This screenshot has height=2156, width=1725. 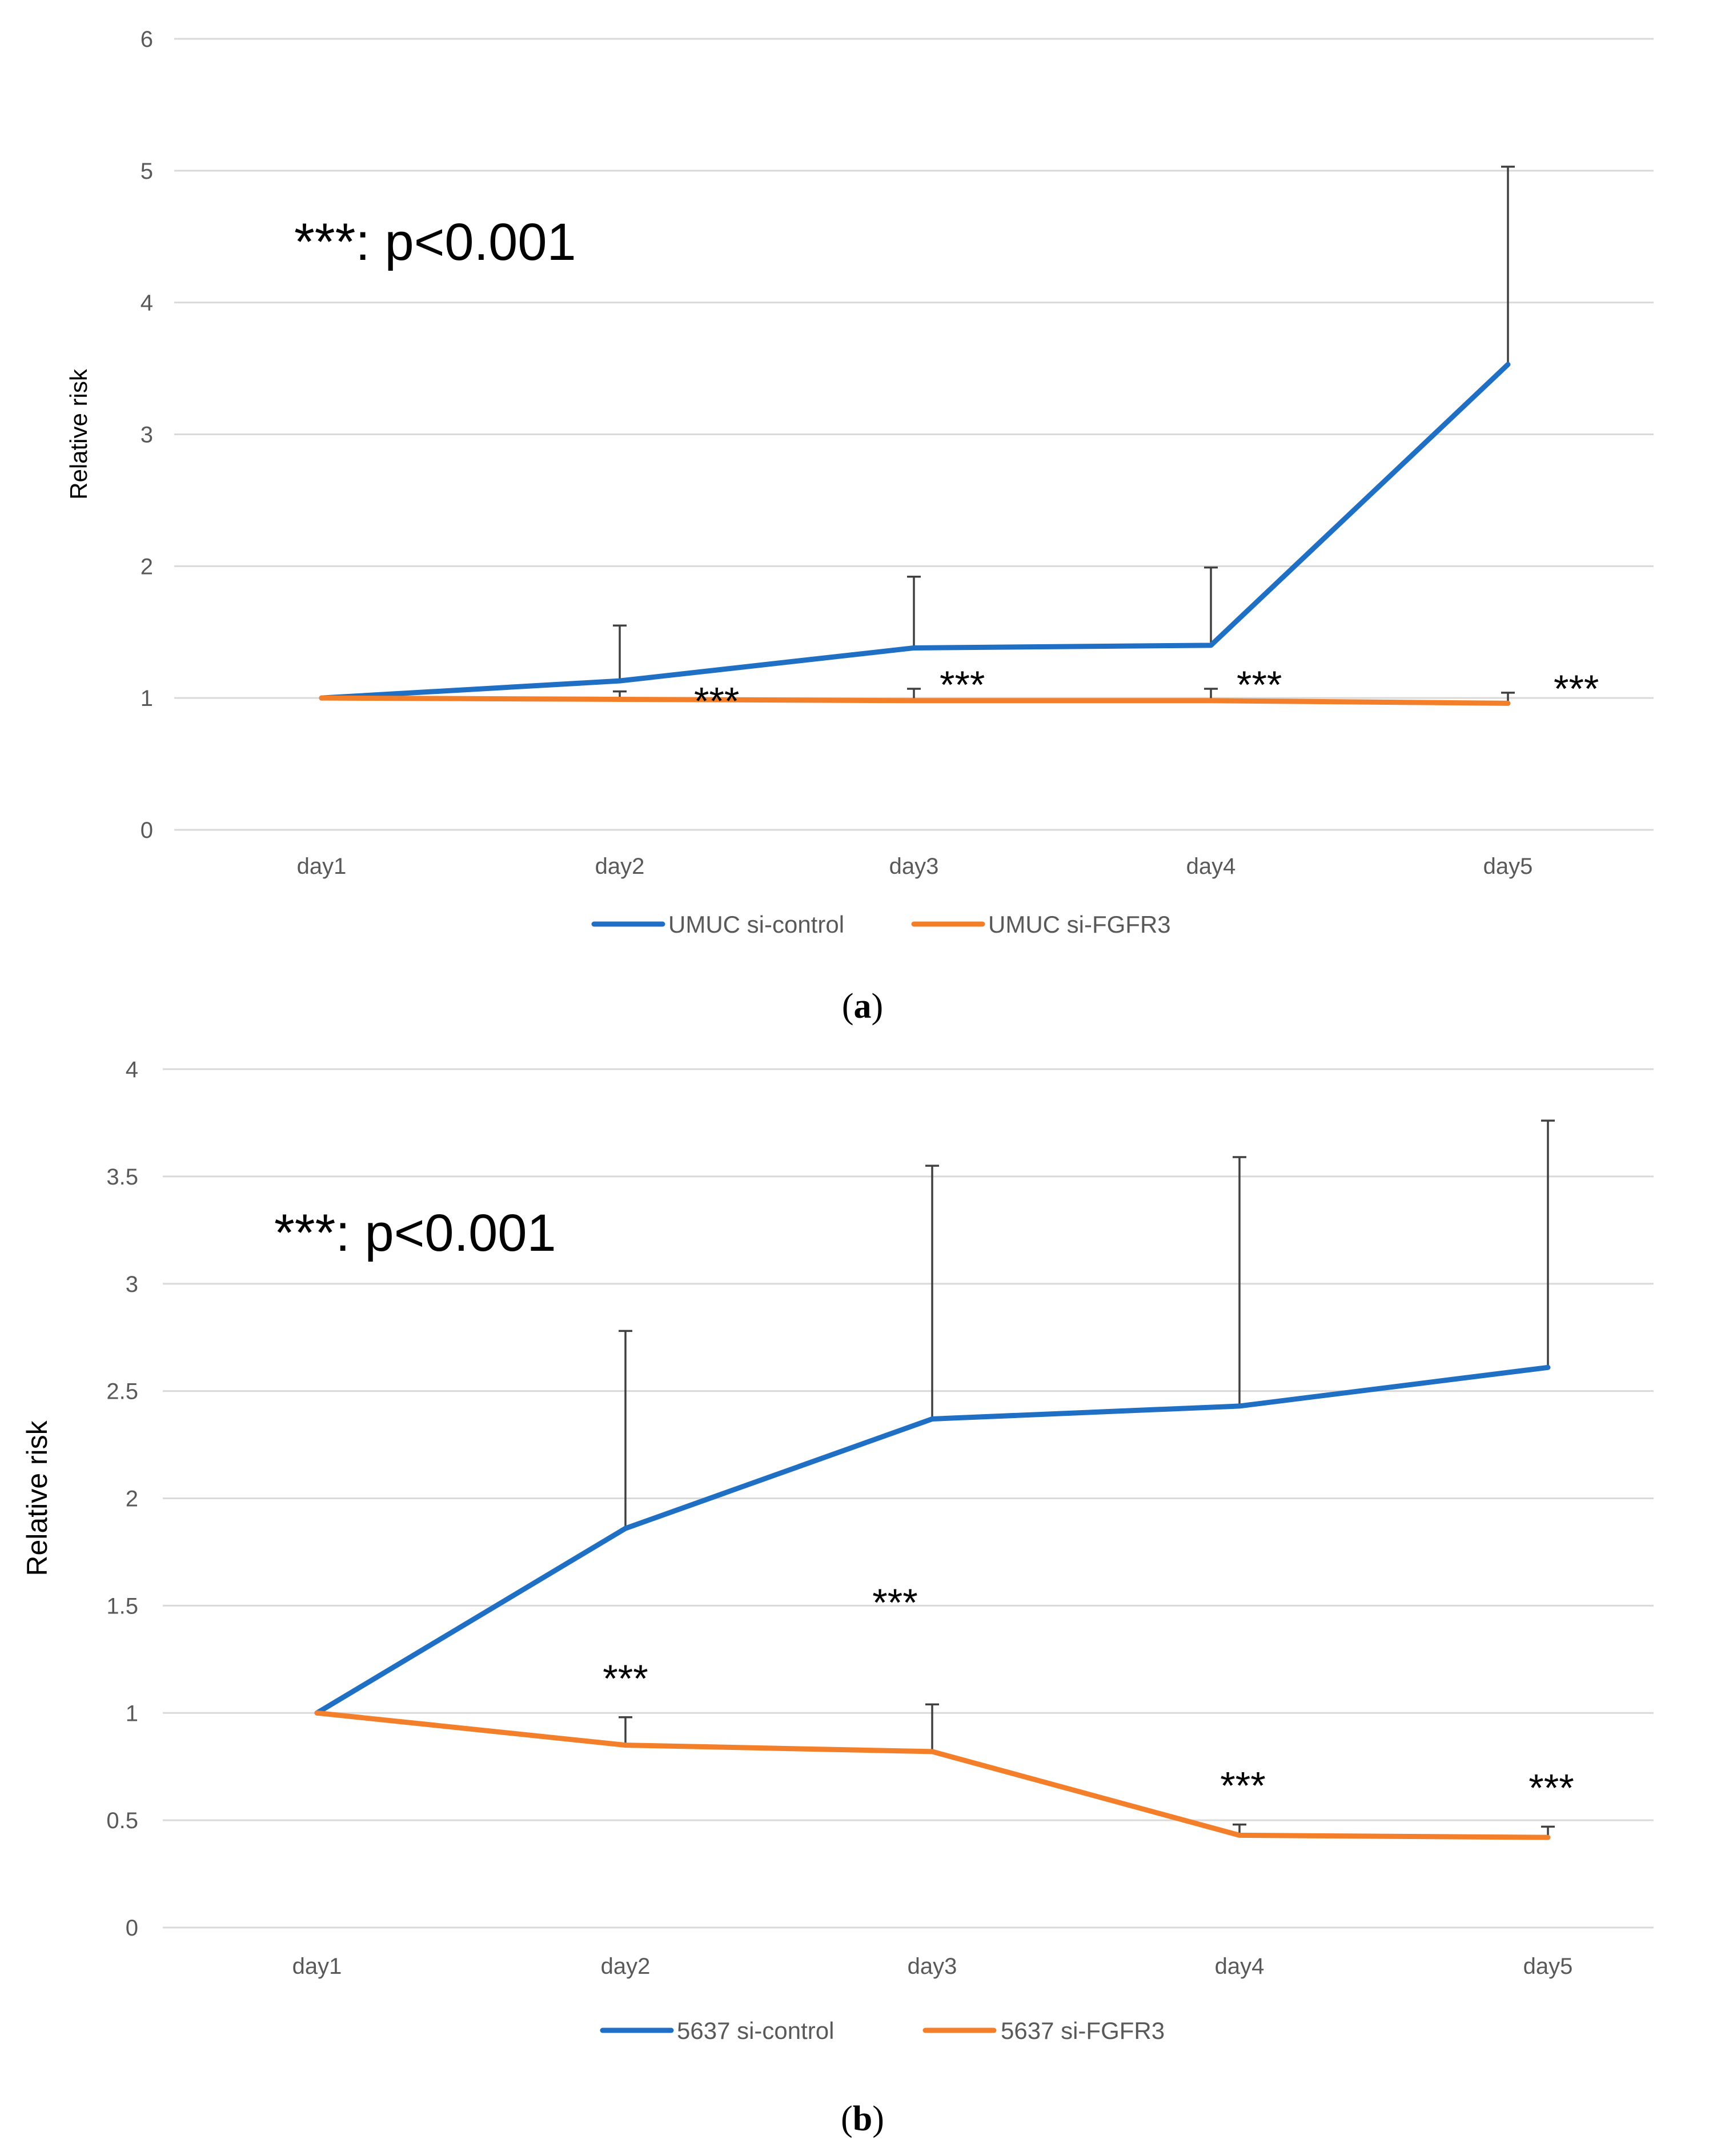 I want to click on y-tick-label: 1.5, so click(x=122, y=1606).